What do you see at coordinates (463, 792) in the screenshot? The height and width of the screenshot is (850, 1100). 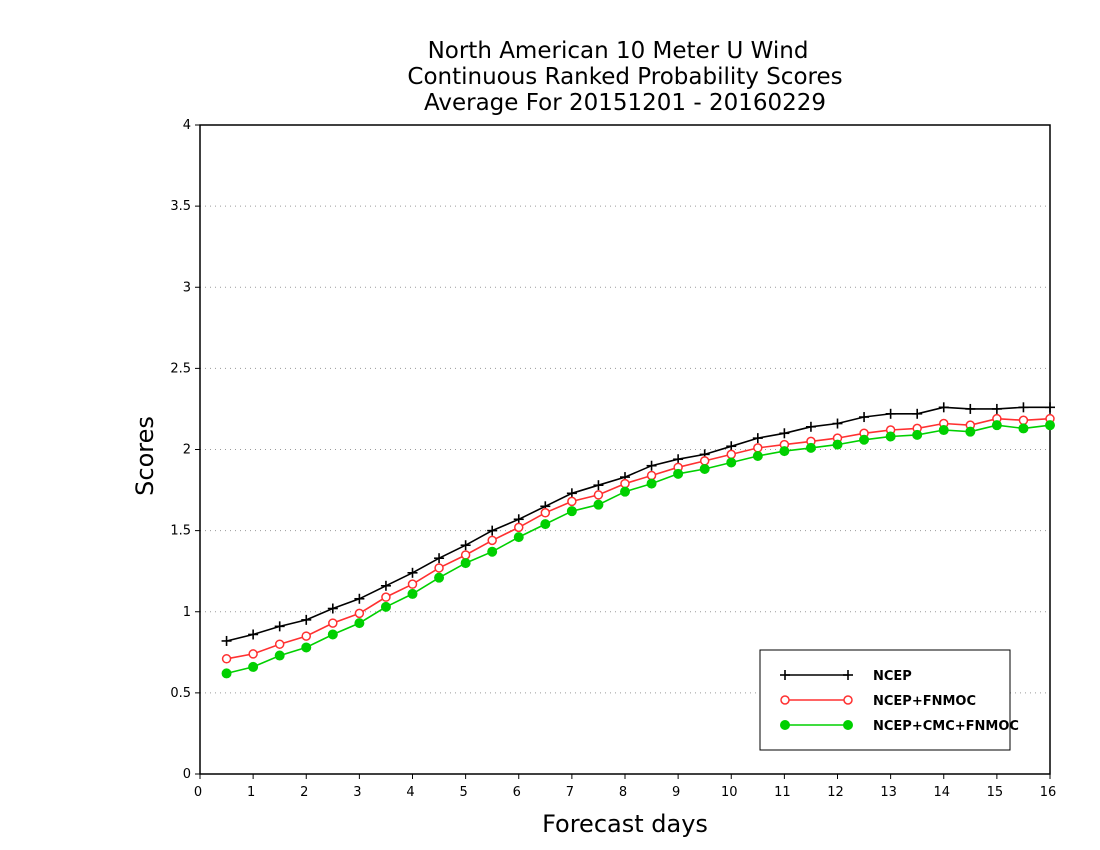 I see `x-tick-label: 5` at bounding box center [463, 792].